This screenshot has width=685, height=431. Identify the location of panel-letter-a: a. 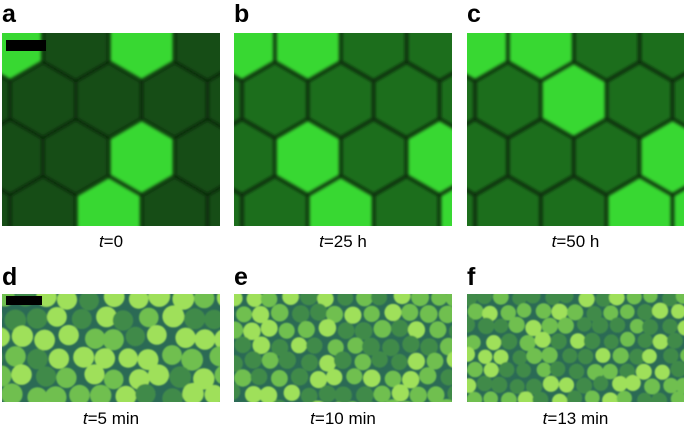
(9, 14).